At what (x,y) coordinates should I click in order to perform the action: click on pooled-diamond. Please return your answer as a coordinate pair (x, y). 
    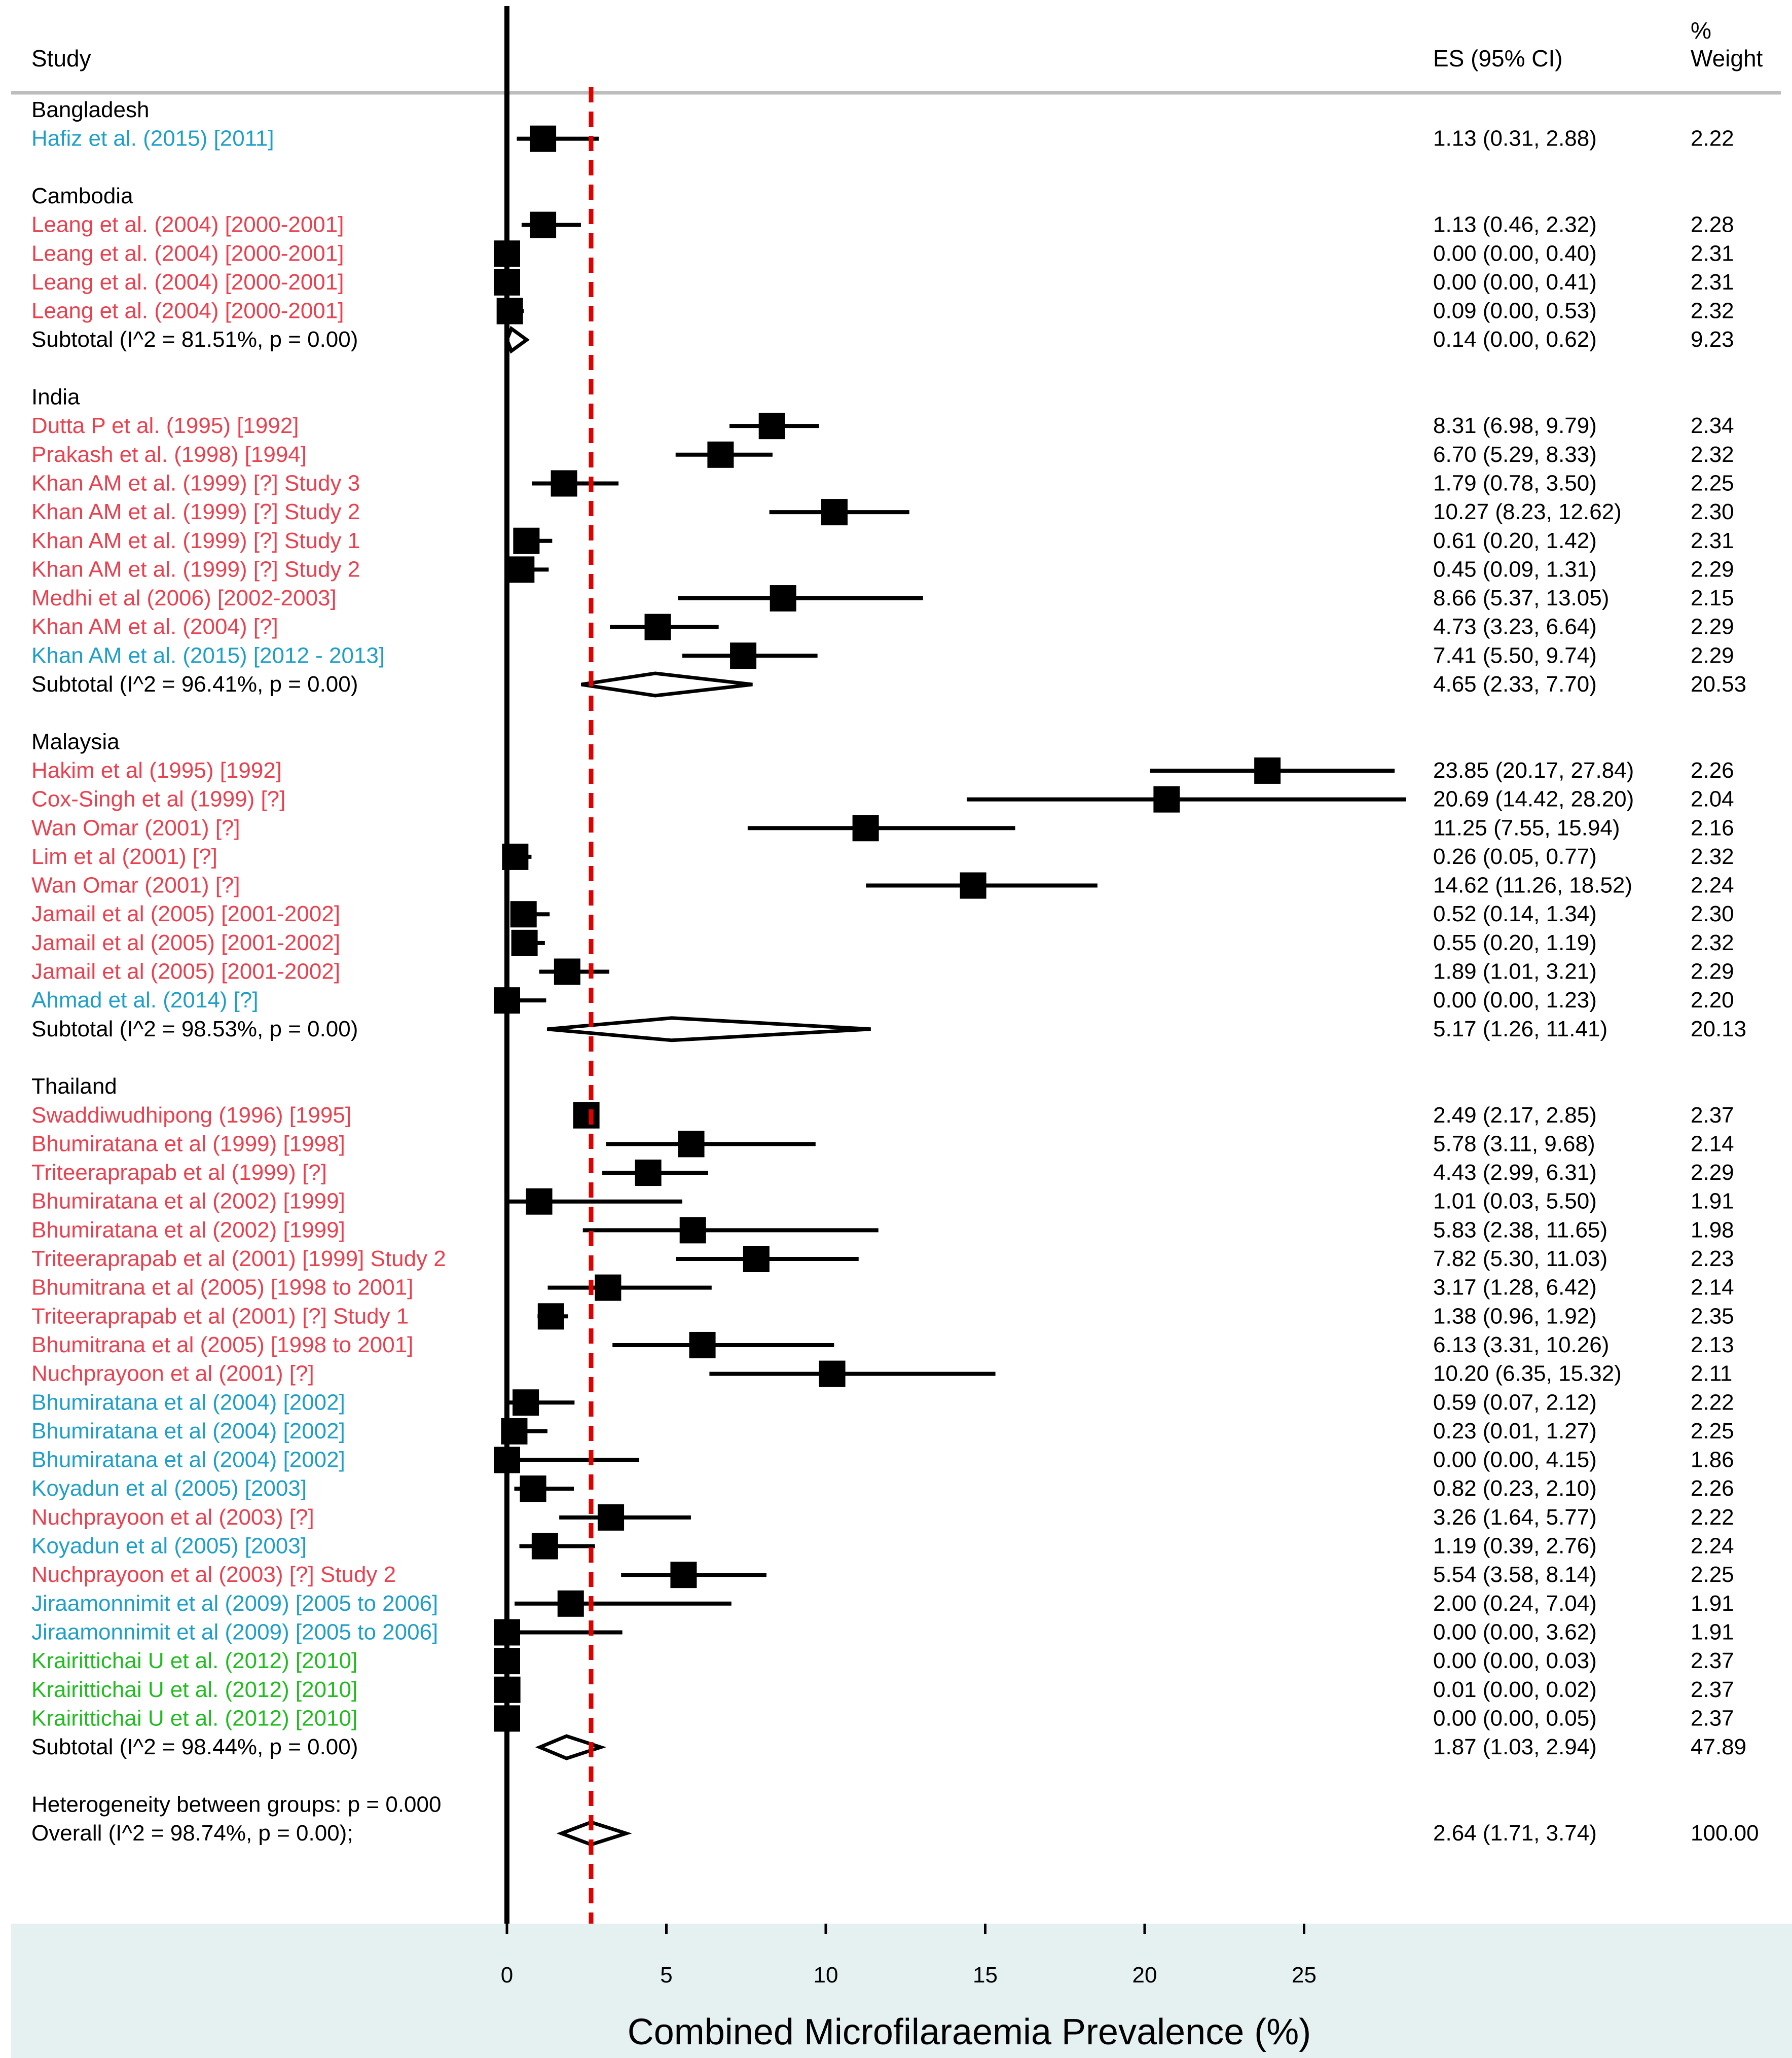
    Looking at the image, I should click on (594, 1834).